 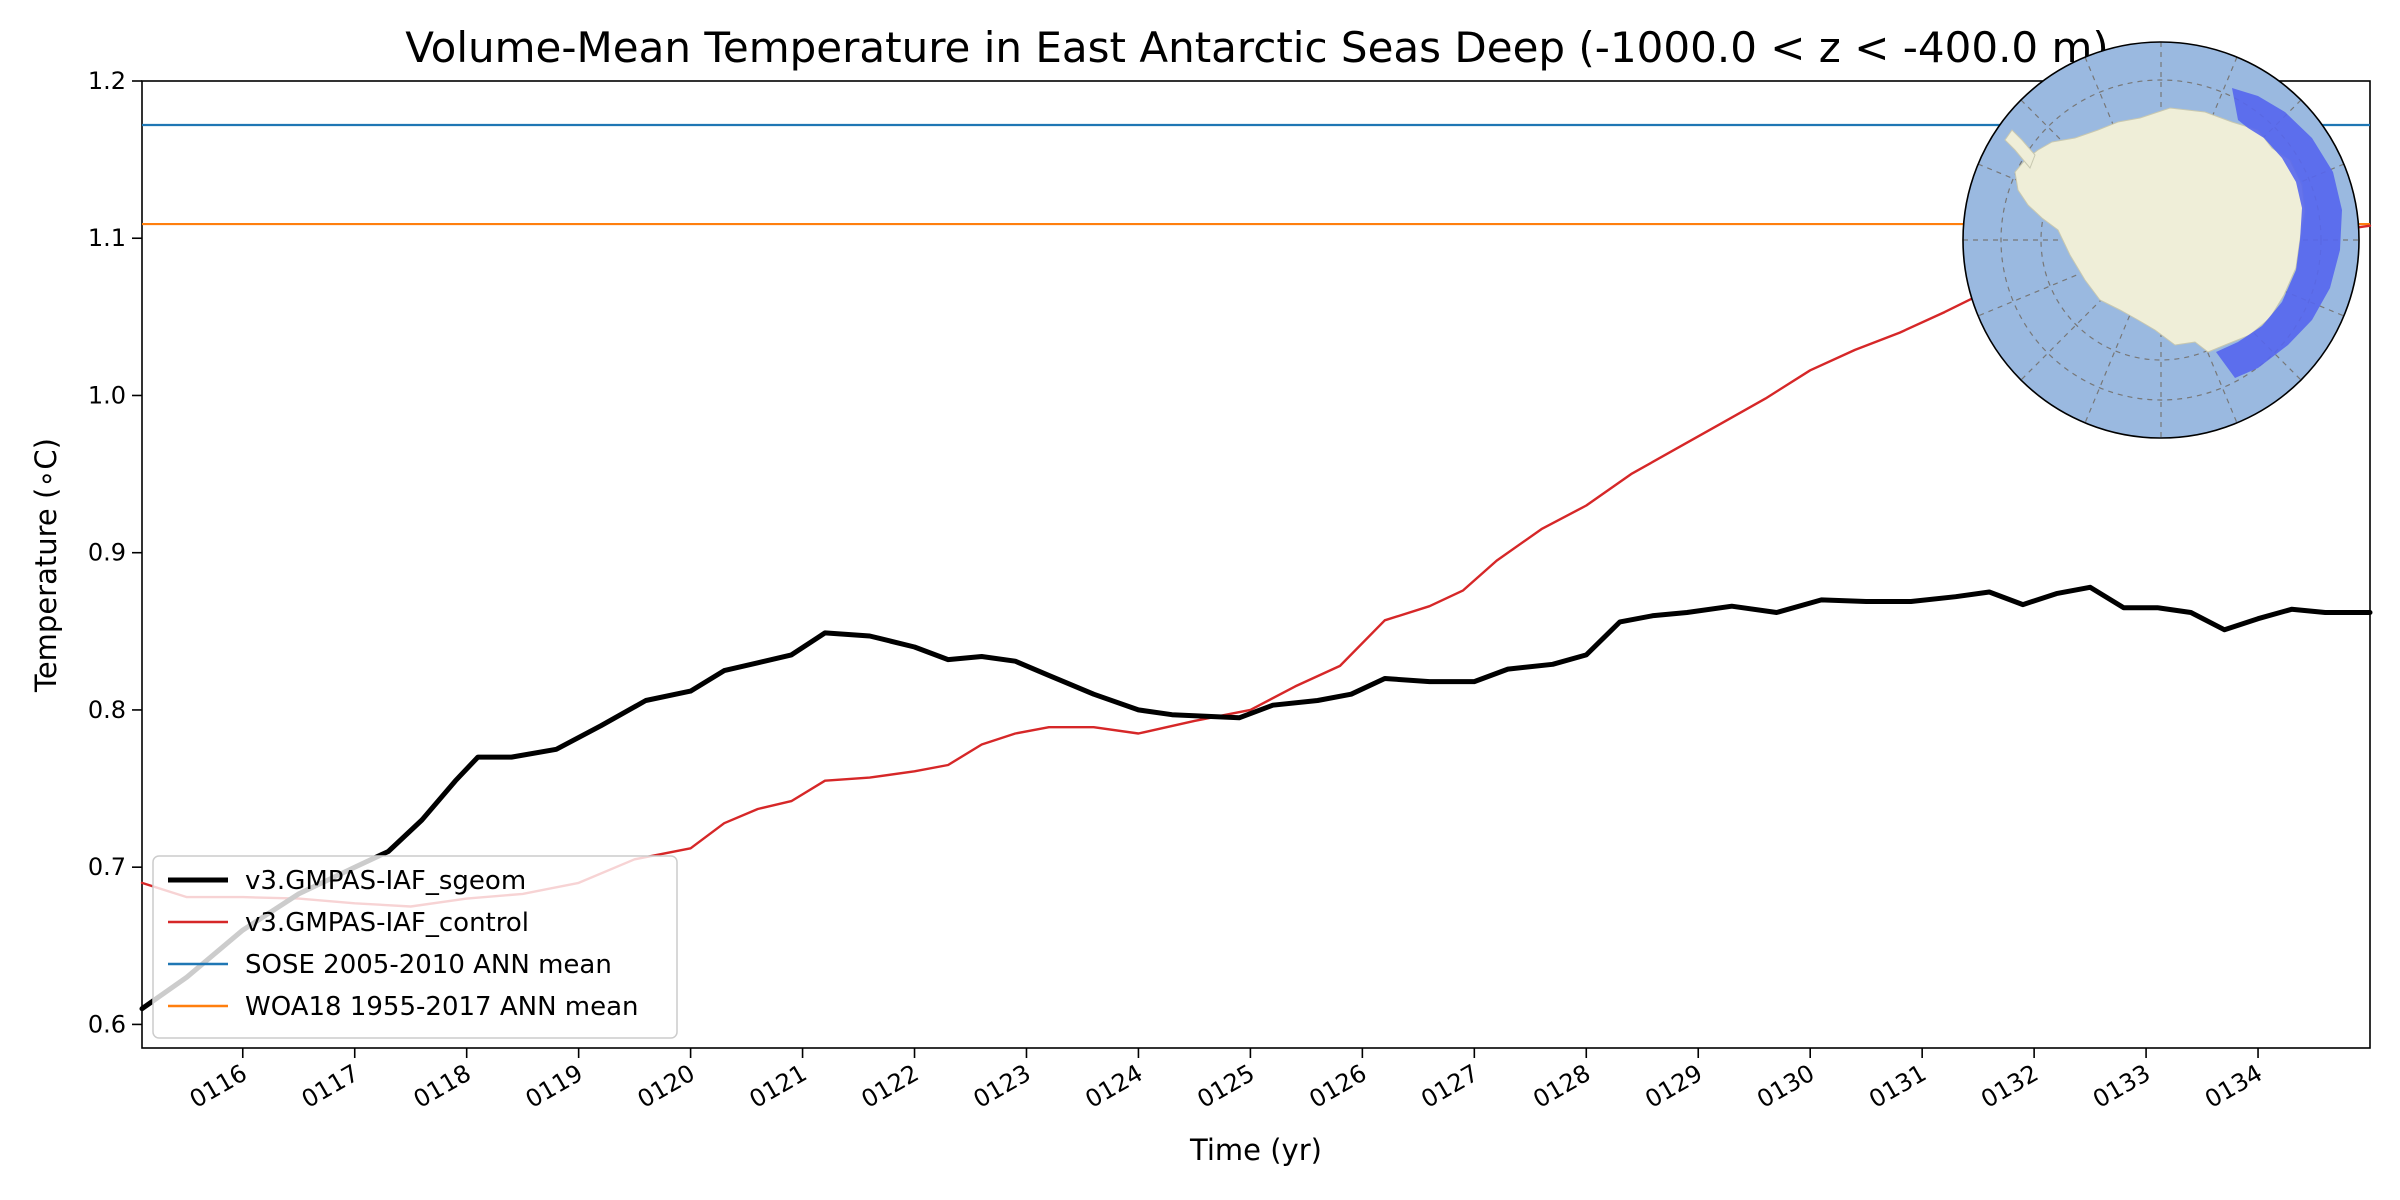 I want to click on legend-box, so click(x=415, y=947).